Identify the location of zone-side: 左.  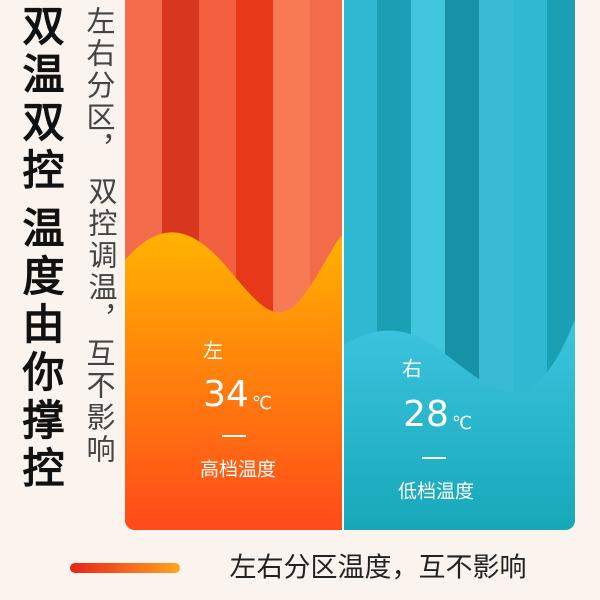
(213, 351).